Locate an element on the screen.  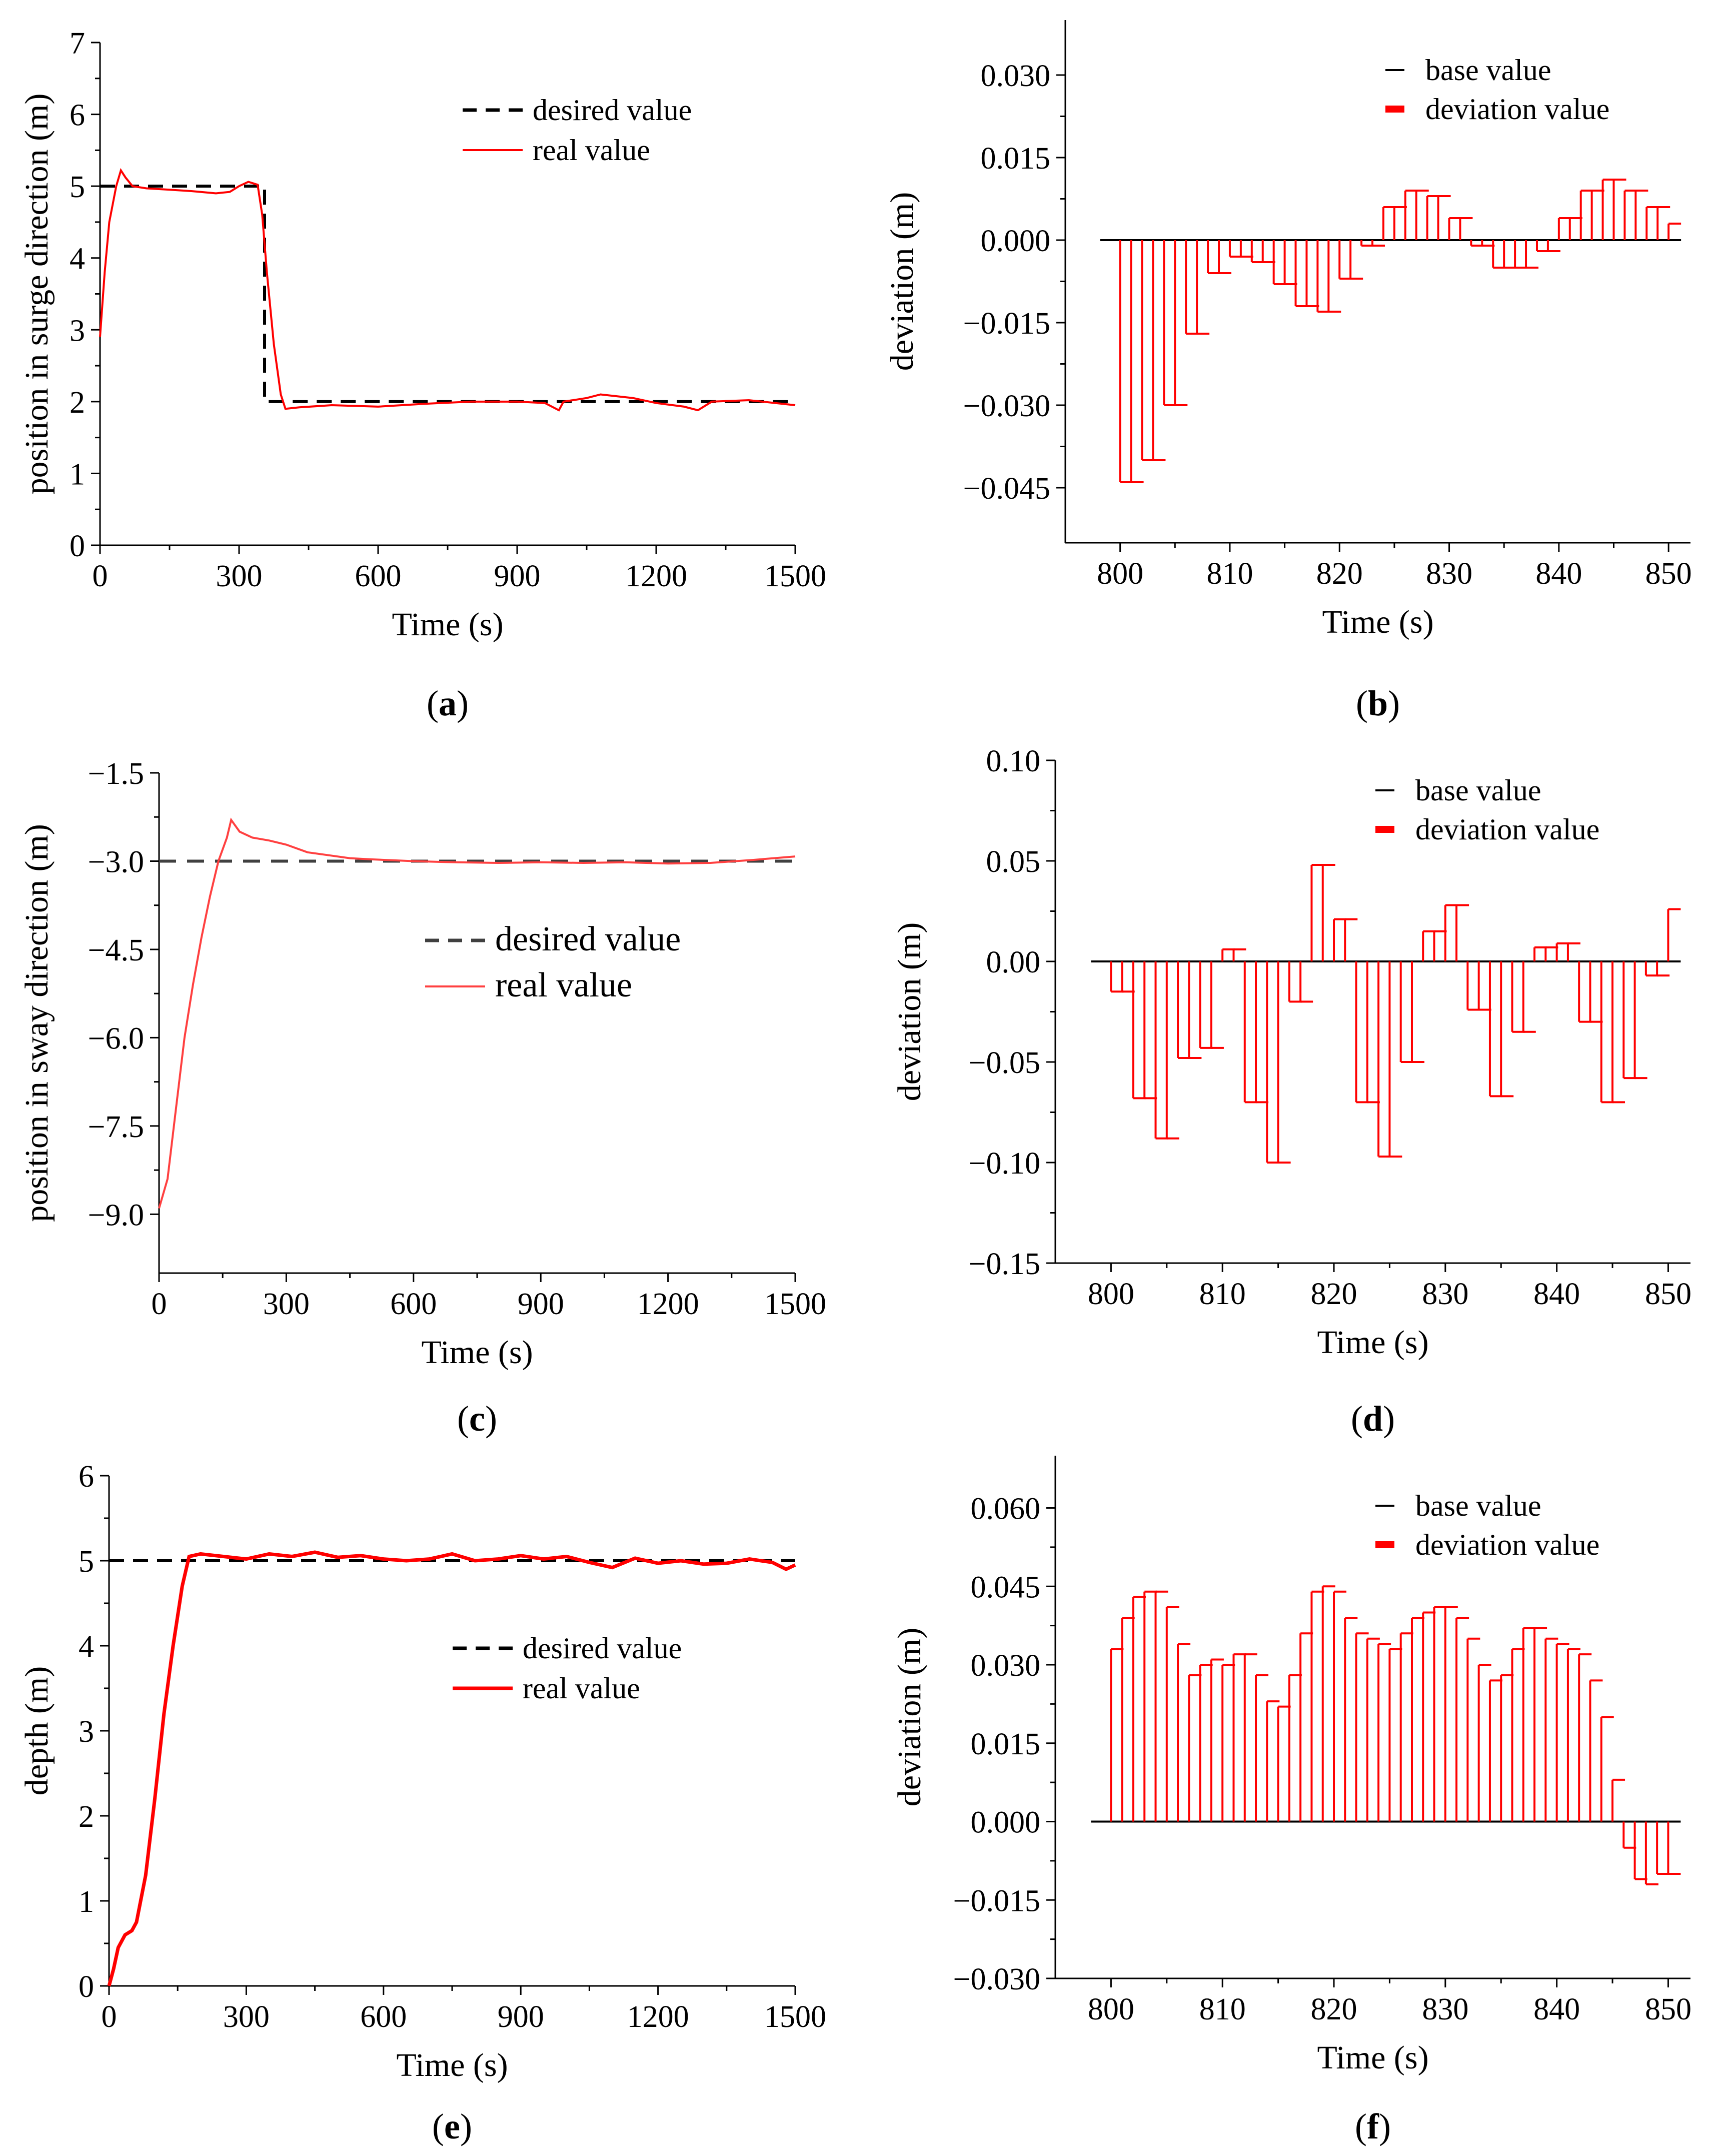
x-tick-label: 820 is located at coordinates (1334, 1294).